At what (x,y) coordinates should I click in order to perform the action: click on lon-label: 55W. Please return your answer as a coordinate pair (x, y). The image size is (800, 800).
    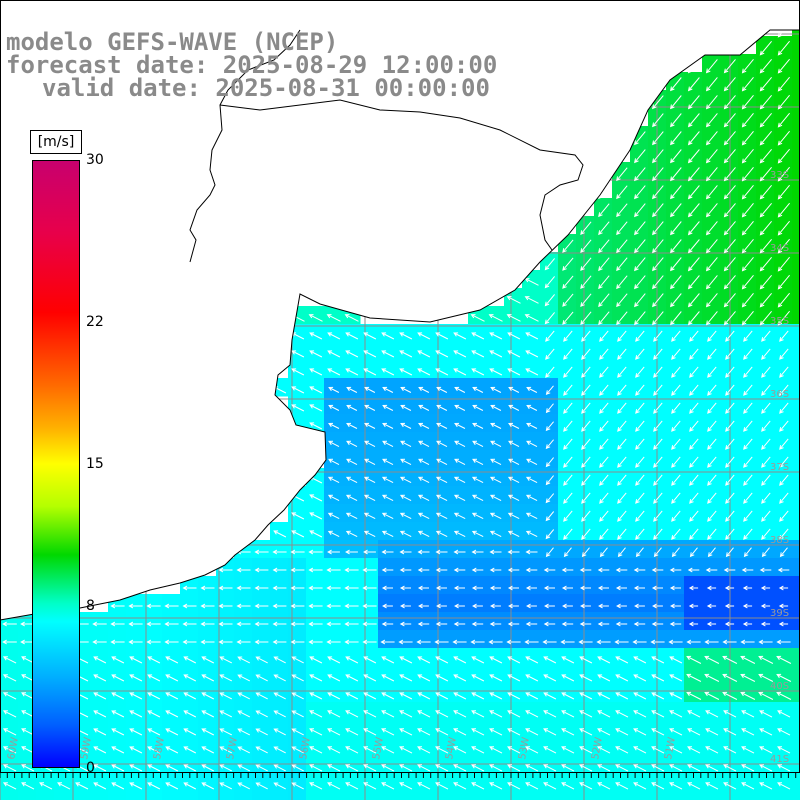
    Looking at the image, I should click on (378, 748).